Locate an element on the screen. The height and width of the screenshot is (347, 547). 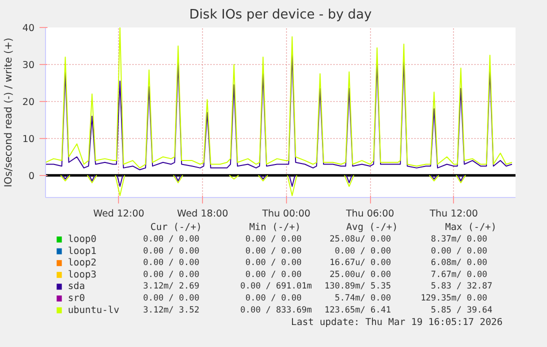
legend-label: ubuntu-lv is located at coordinates (94, 310).